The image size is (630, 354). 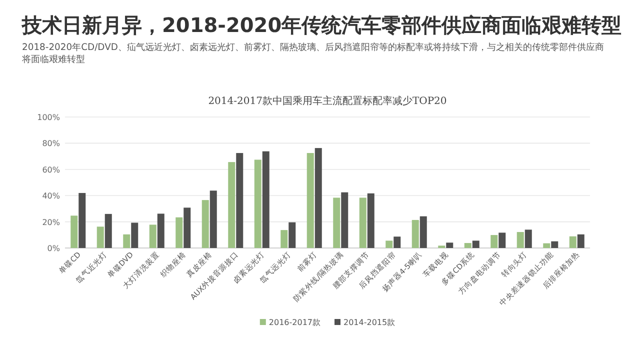 I want to click on chart-subtitle: 2018-2020年CD/DVD、疝气远近光灯、卤素远光灯、前雾灯、隔热玻璃、后风挡遮阳帘等的标配率或将持续下滑，与之相关的传统零部件供应商将面临艰难转型, so click(x=312, y=53).